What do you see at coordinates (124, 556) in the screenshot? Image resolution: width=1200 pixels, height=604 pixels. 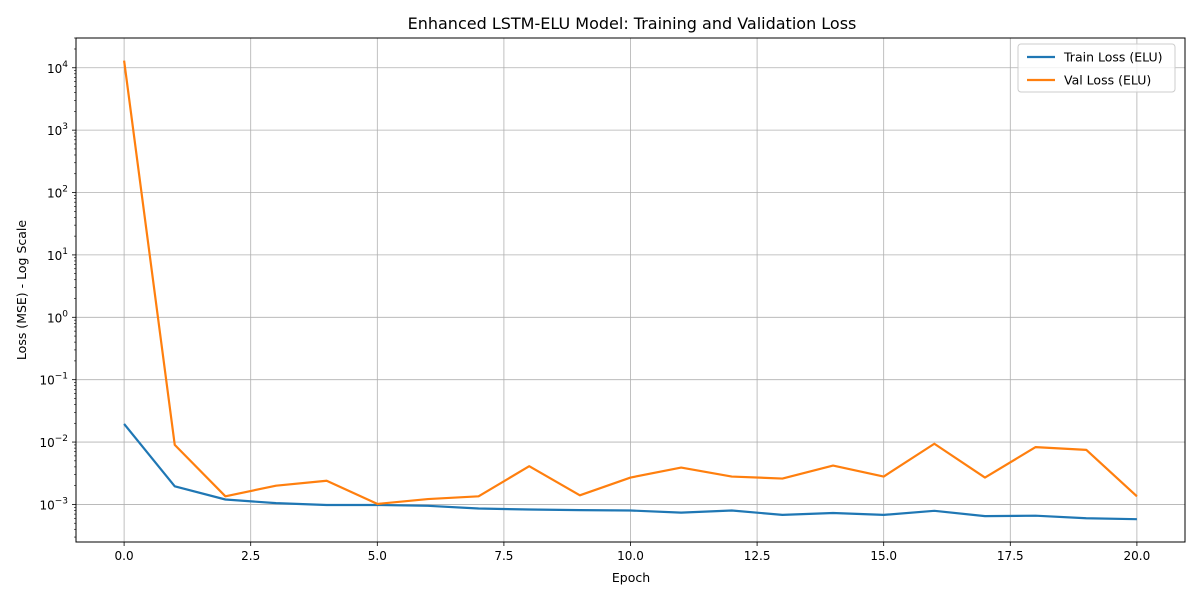 I see `x-tick-label: 0.0` at bounding box center [124, 556].